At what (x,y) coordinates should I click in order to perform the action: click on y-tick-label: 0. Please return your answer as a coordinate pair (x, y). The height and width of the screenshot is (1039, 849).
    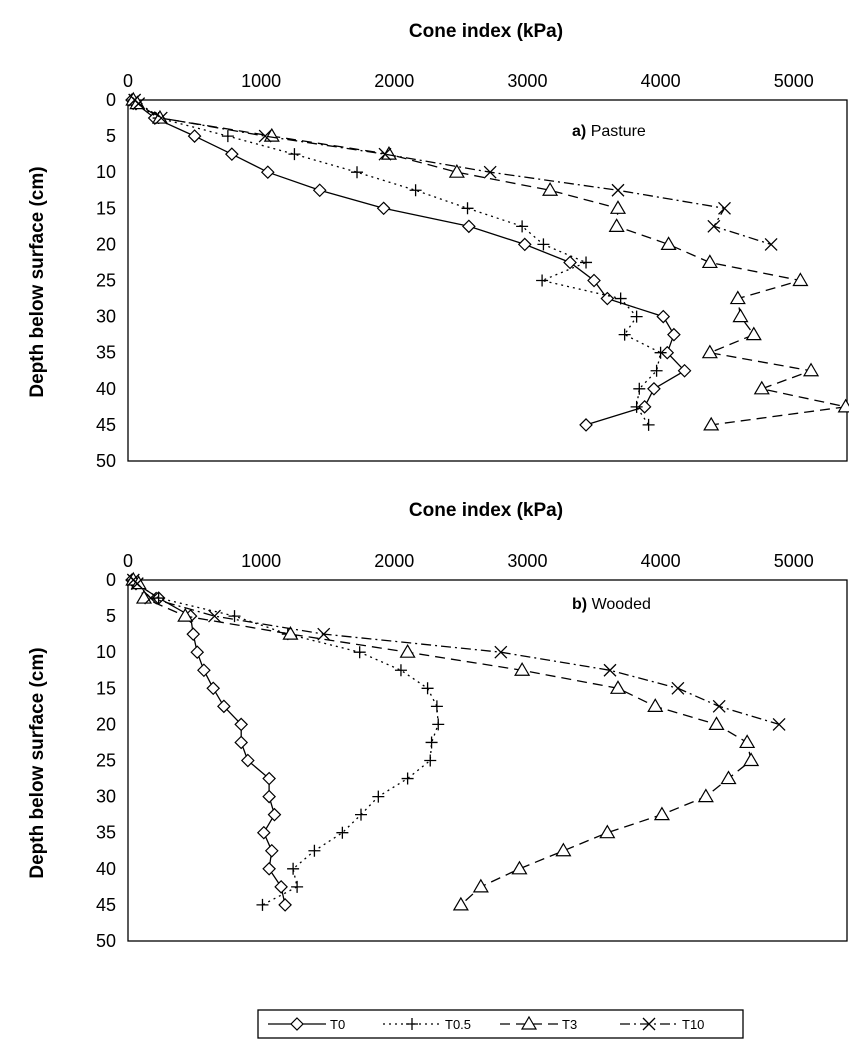
    Looking at the image, I should click on (111, 580).